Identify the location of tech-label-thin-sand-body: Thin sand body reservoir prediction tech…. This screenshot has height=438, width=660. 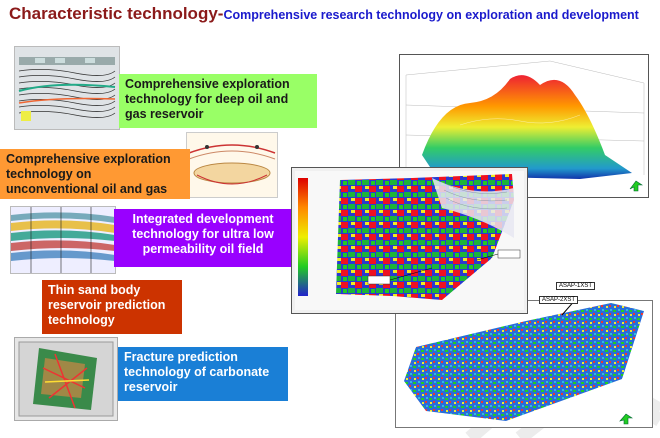
(107, 305).